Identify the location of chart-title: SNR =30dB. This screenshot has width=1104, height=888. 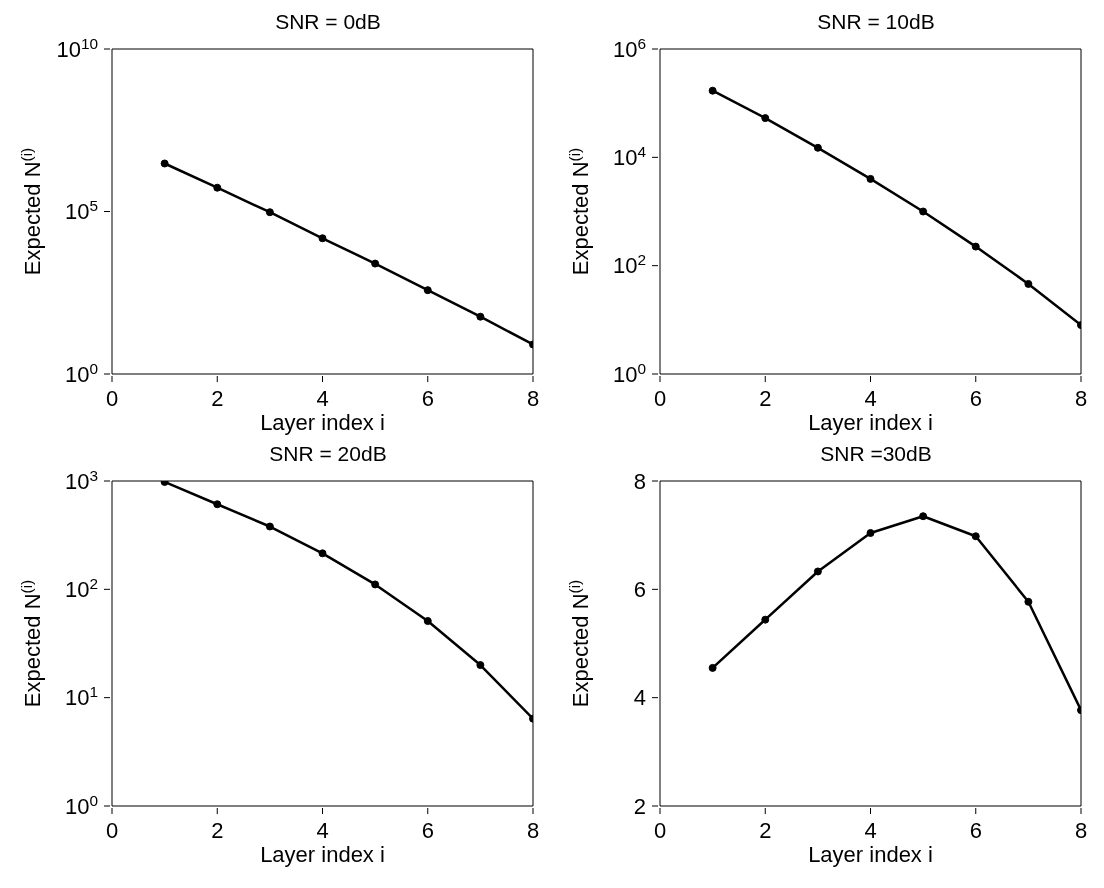
(876, 454).